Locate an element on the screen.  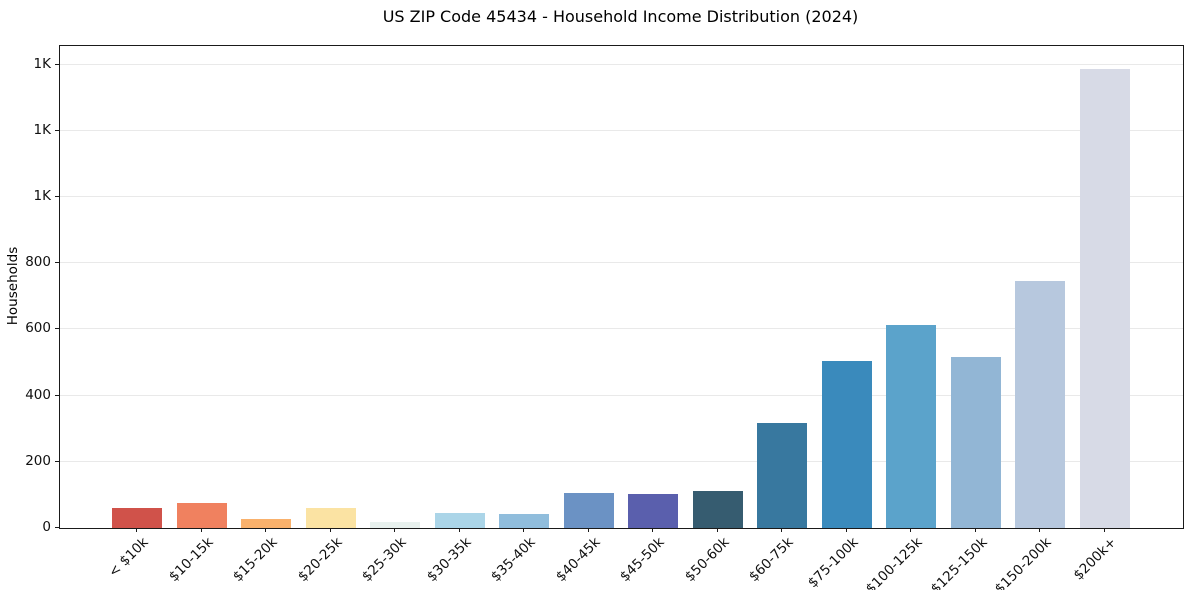
bar-$50-60k is located at coordinates (717, 509).